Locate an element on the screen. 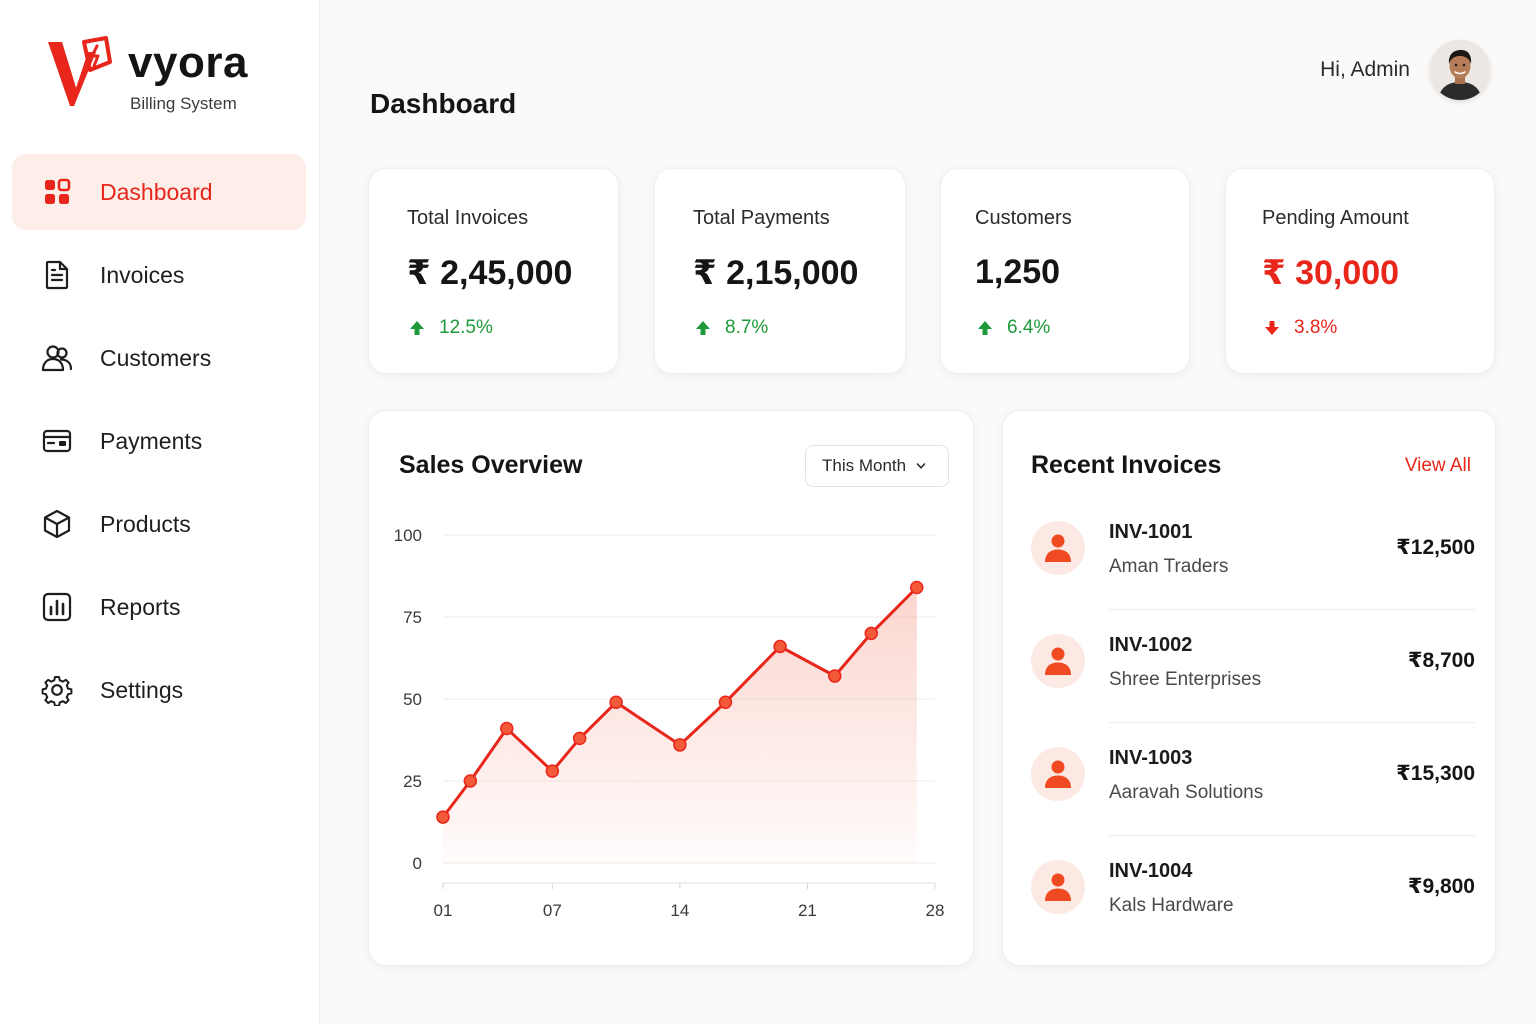  x-tick-label: 28 is located at coordinates (935, 910).